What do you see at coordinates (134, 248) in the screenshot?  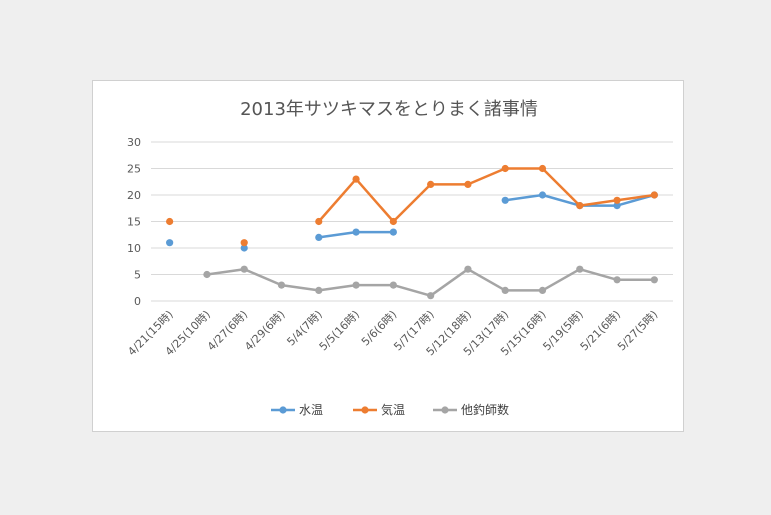 I see `y-tick-label: 10` at bounding box center [134, 248].